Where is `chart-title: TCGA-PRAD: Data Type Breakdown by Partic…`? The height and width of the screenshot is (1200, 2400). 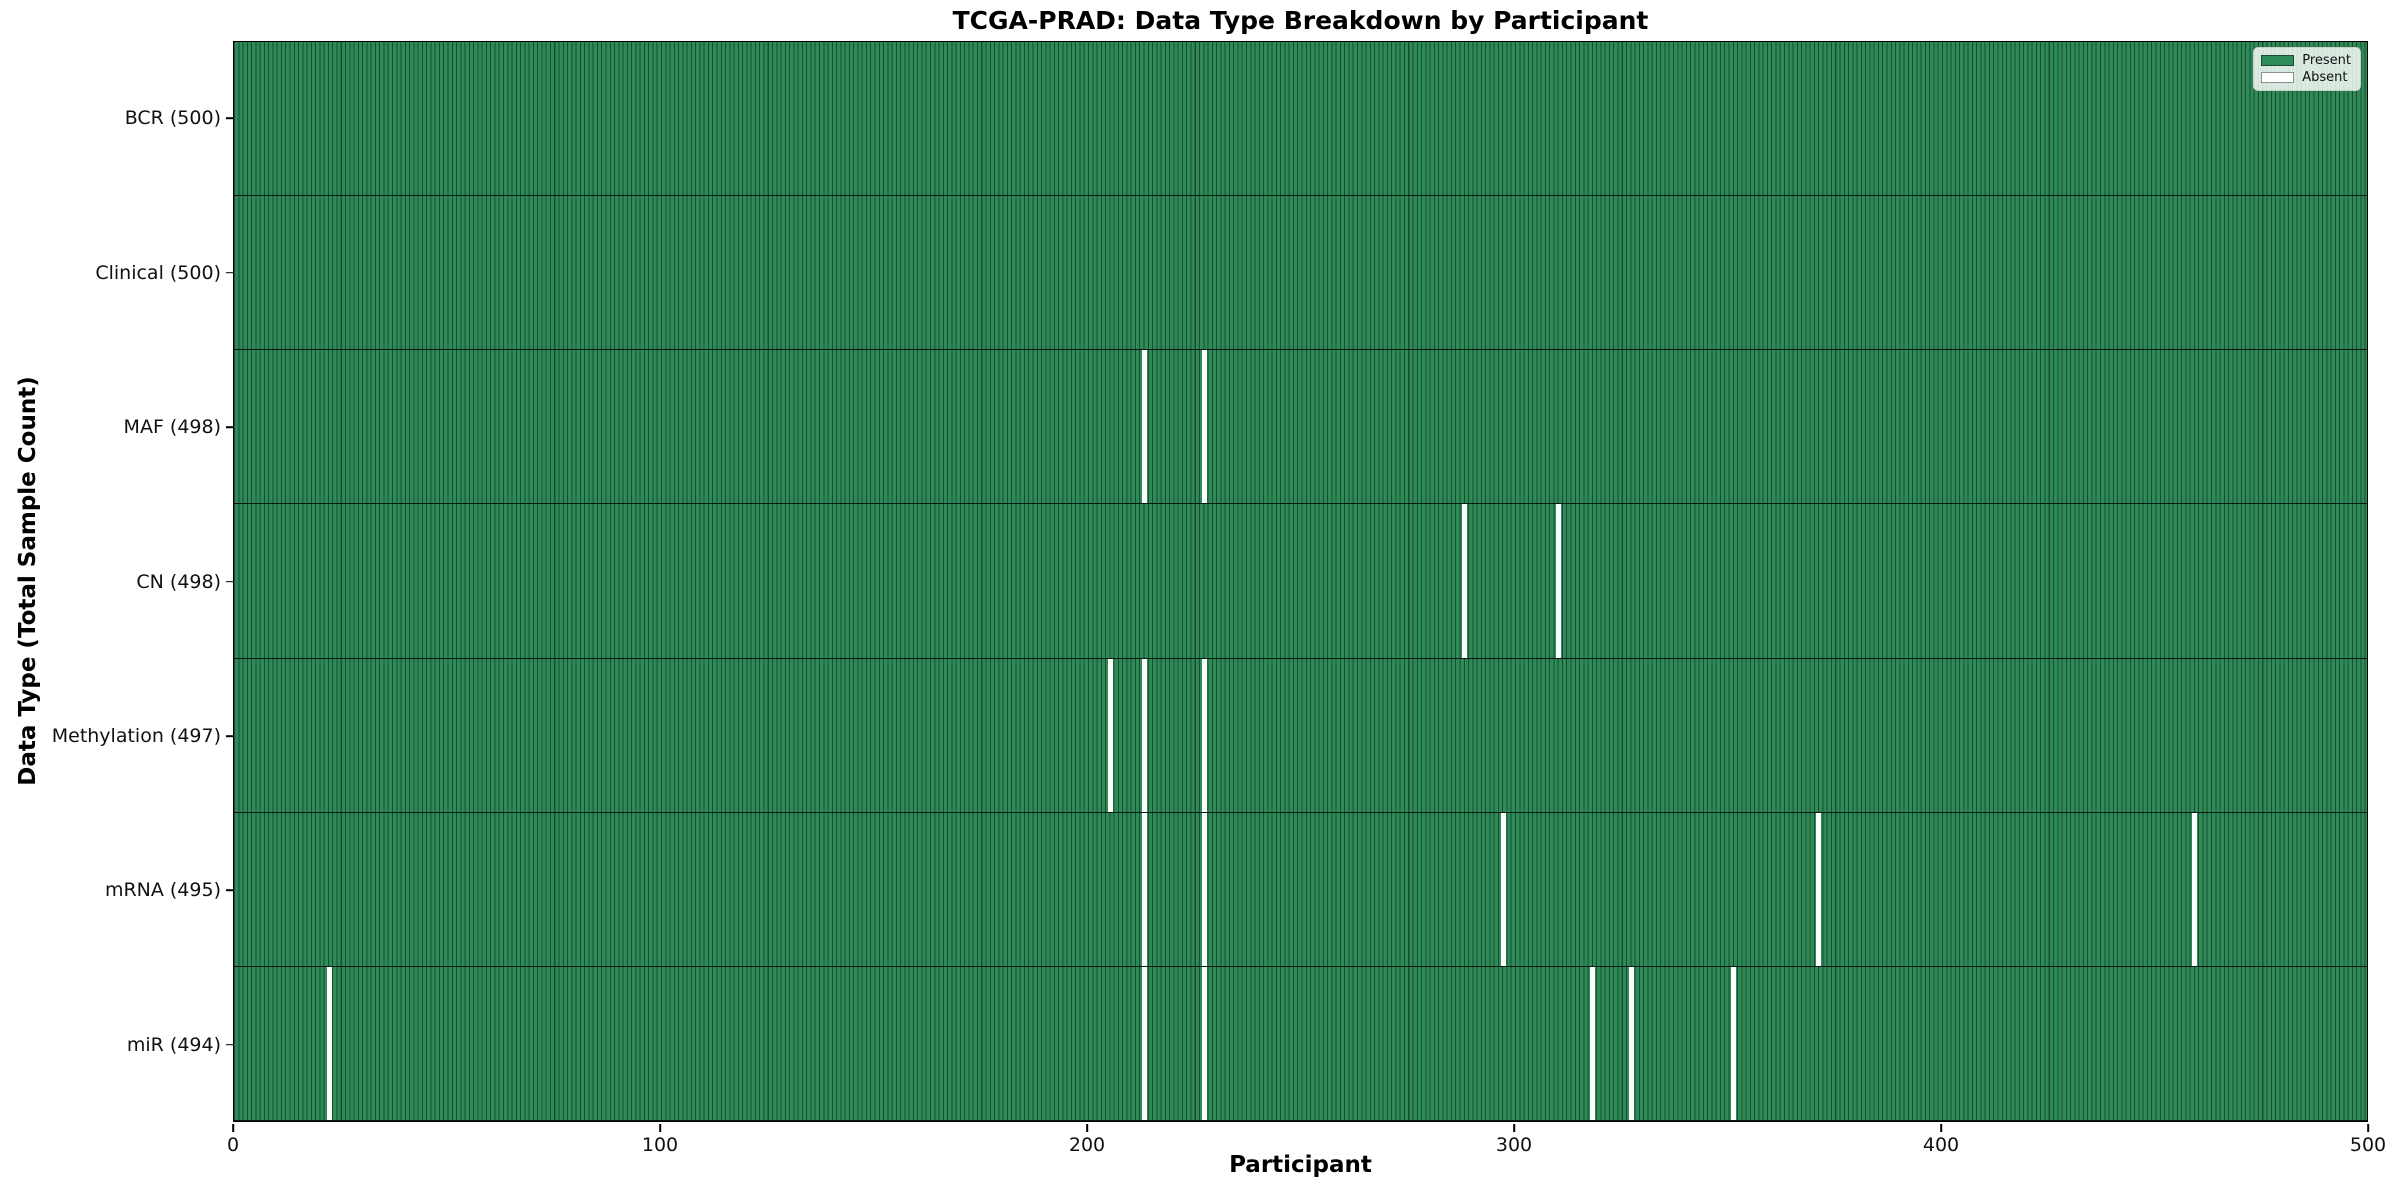 chart-title: TCGA-PRAD: Data Type Breakdown by Partic… is located at coordinates (1300, 20).